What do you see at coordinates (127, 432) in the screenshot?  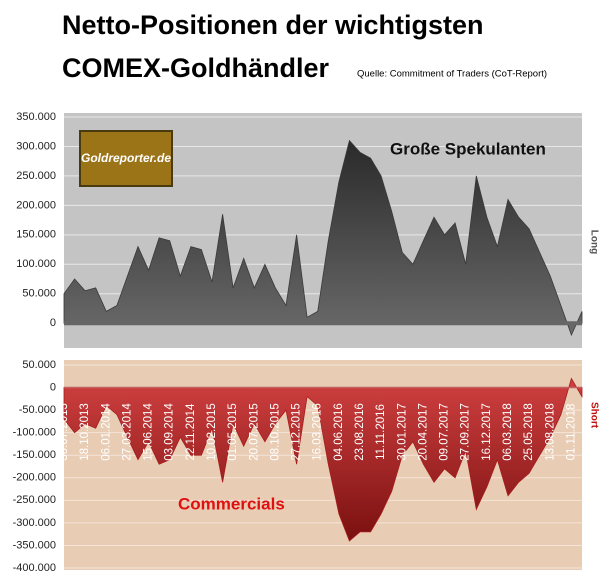 I see `x-tick-label: 27.03.2014` at bounding box center [127, 432].